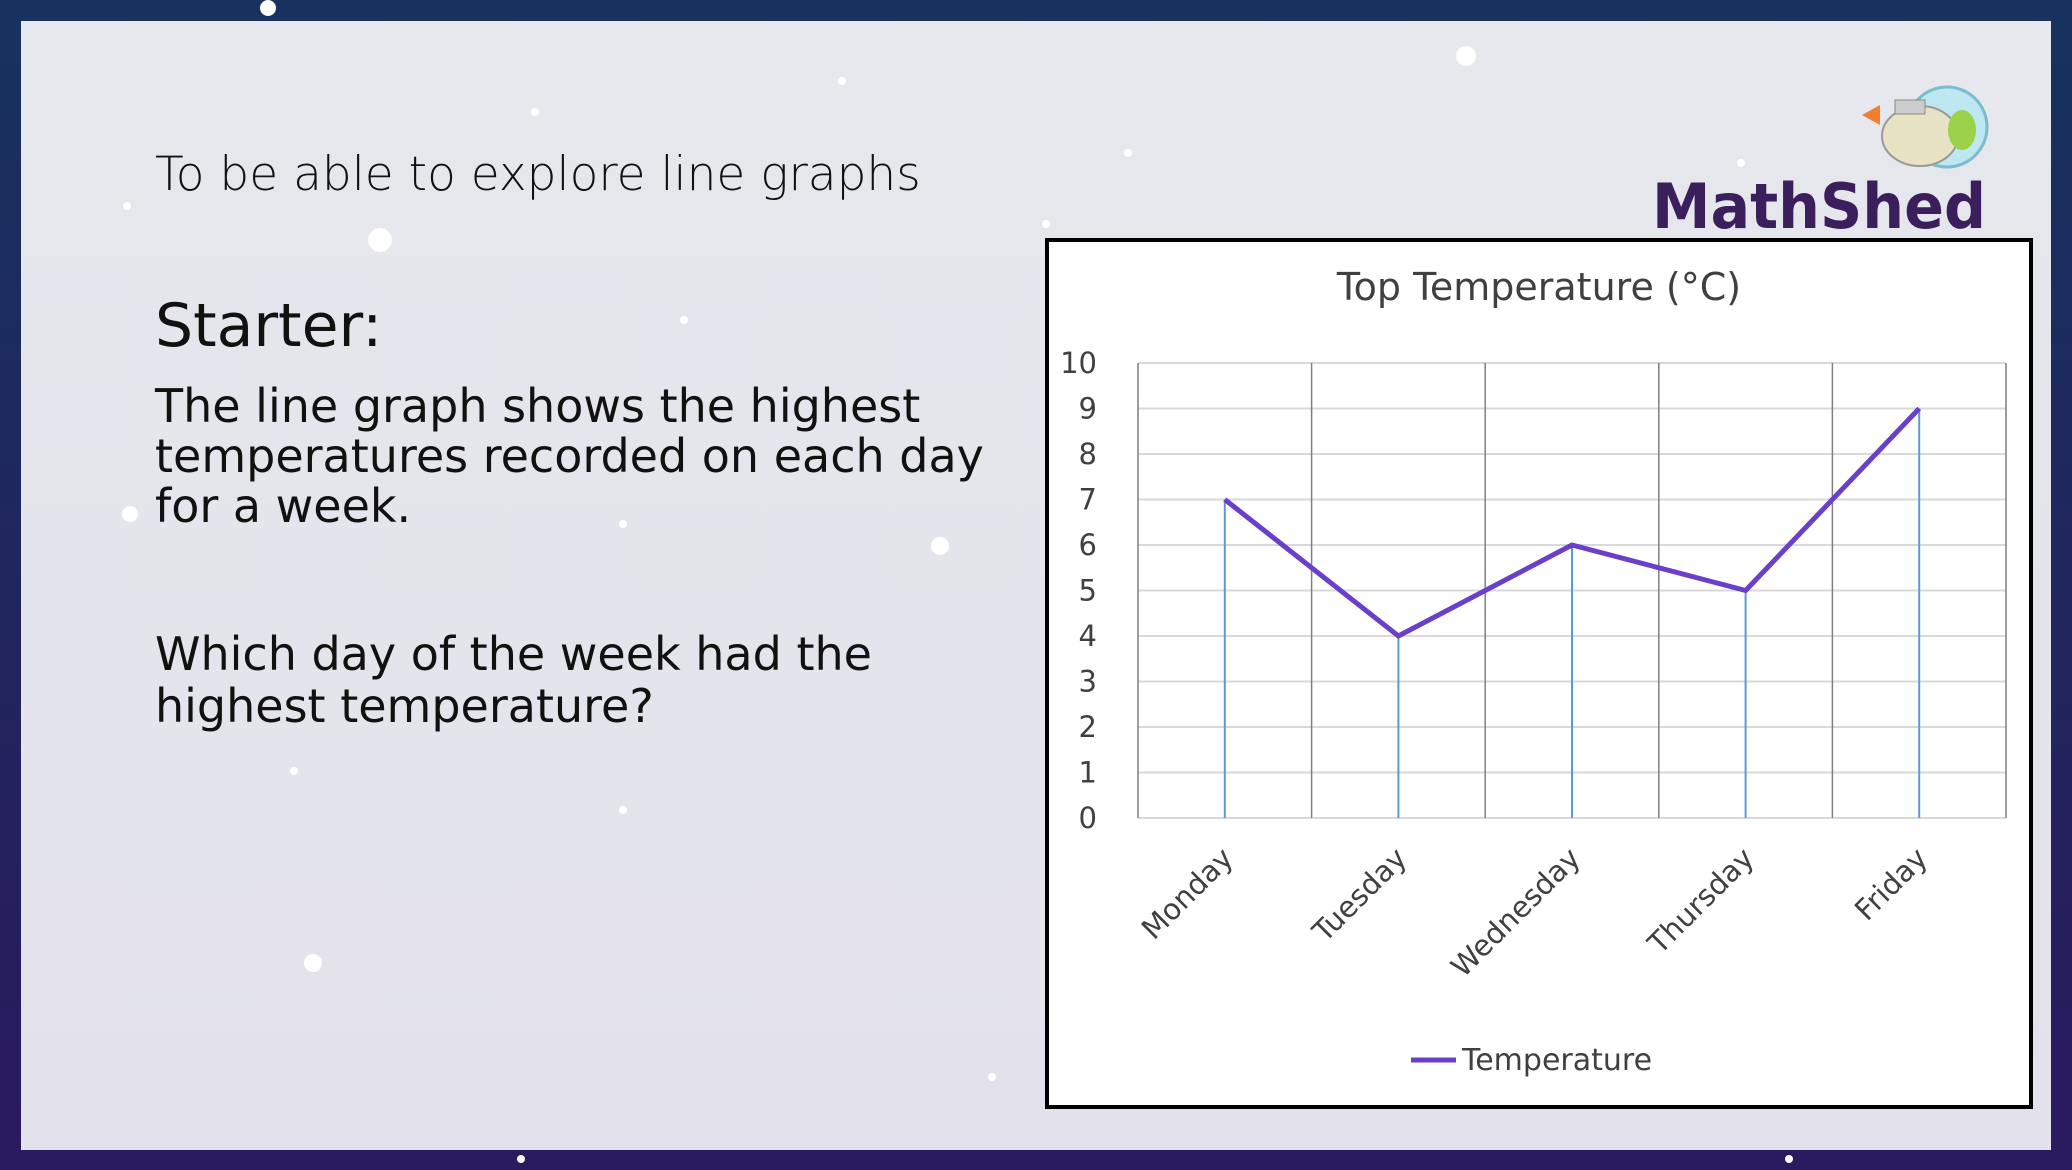  What do you see at coordinates (1556, 1060) in the screenshot?
I see `legend-label: Temperature` at bounding box center [1556, 1060].